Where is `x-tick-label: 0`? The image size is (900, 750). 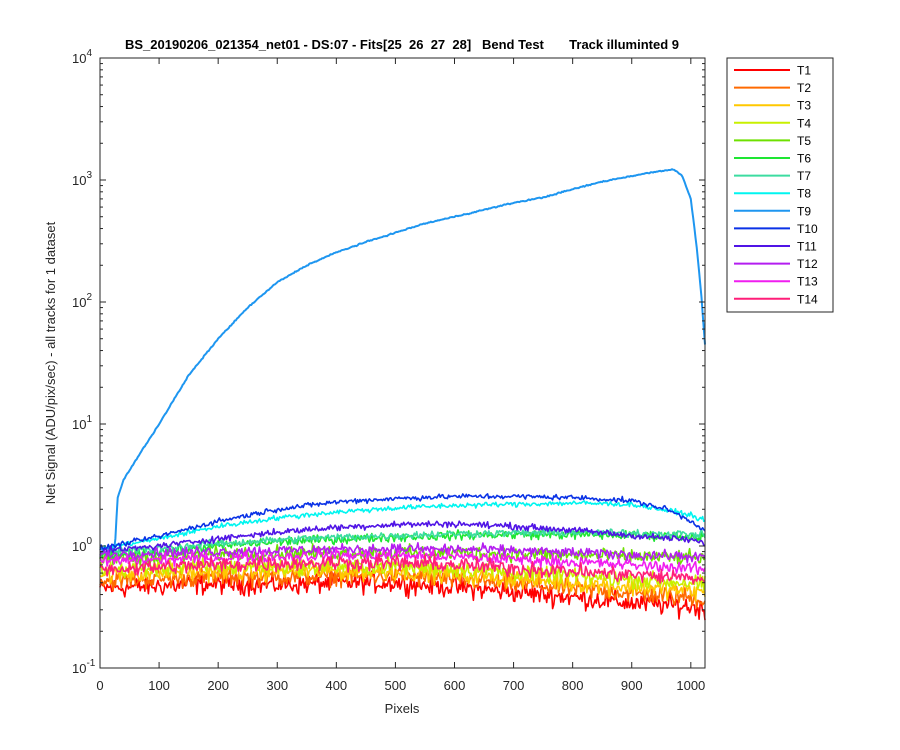
x-tick-label: 0 is located at coordinates (99, 685).